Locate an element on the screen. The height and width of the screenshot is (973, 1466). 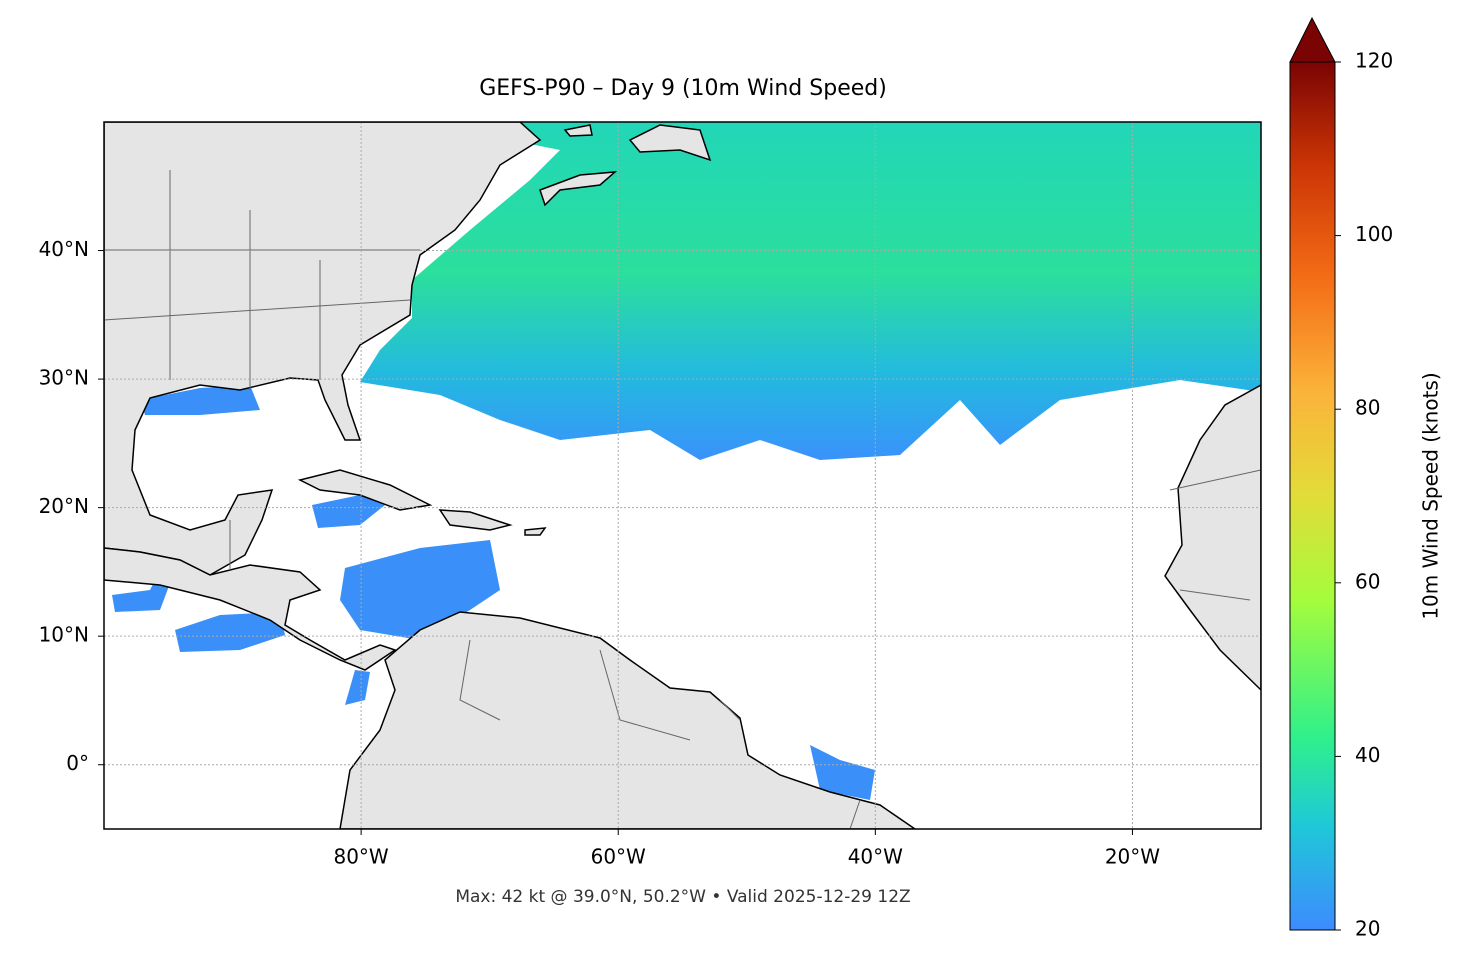
y-tick-label: 40°N is located at coordinates (64, 249).